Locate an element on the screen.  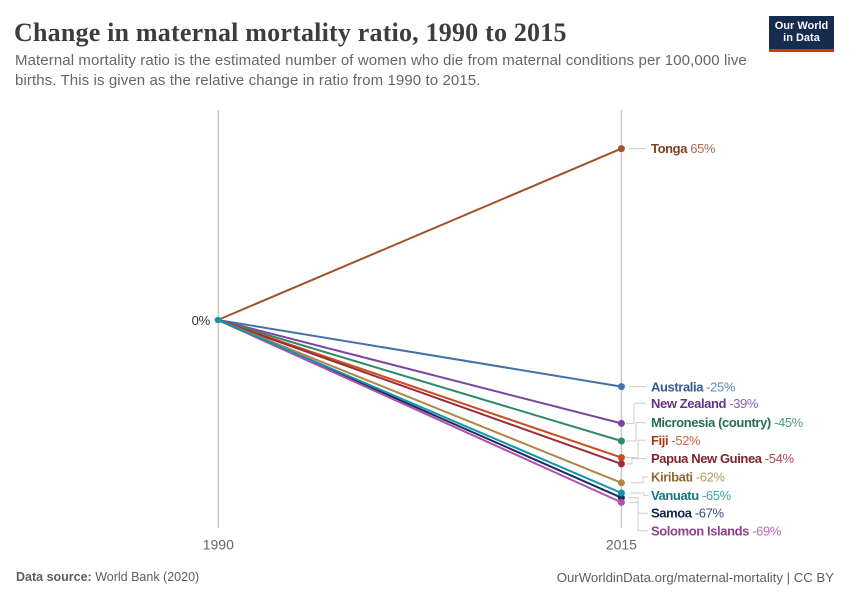
svg-text: Micronesia (country) -45% is located at coordinates (727, 422).